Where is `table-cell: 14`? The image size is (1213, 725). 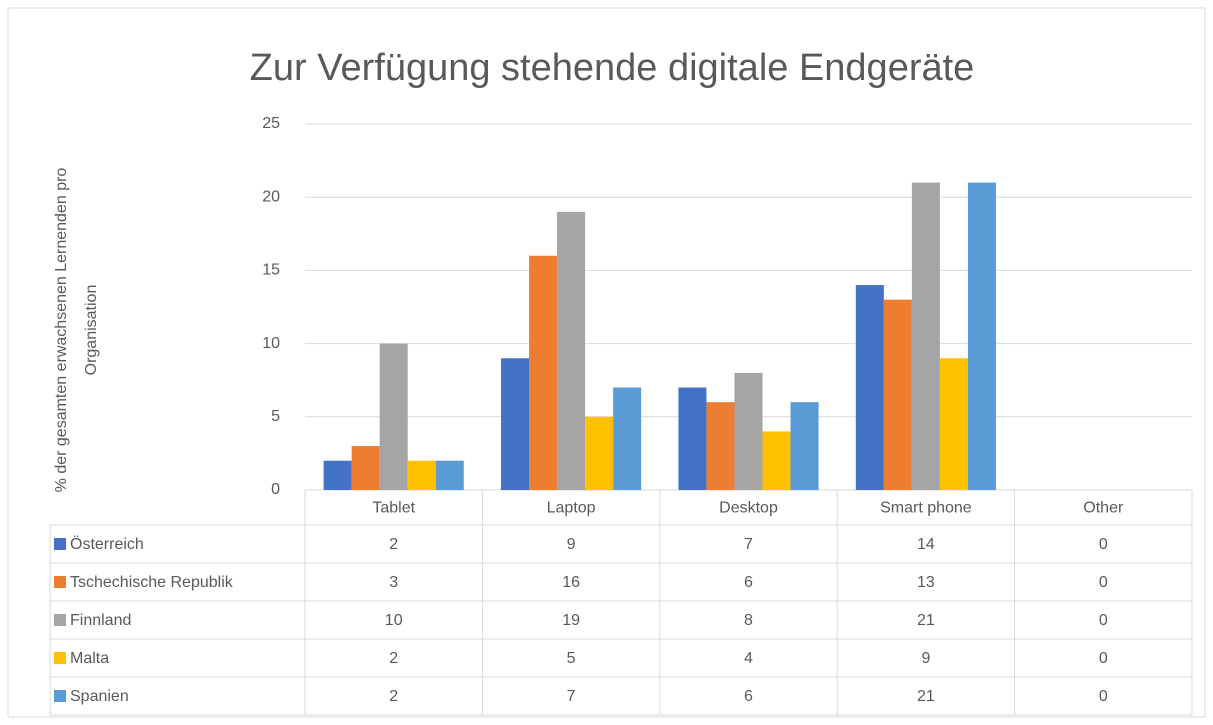 table-cell: 14 is located at coordinates (926, 544).